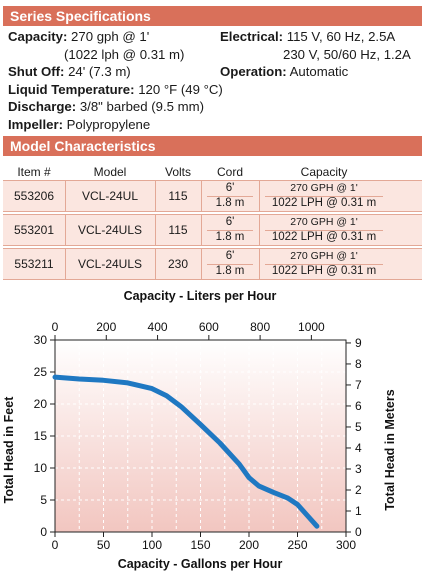 Image resolution: width=425 pixels, height=574 pixels. I want to click on capacity-value-metric: (1022 lph @ 0.31 m), so click(124, 54).